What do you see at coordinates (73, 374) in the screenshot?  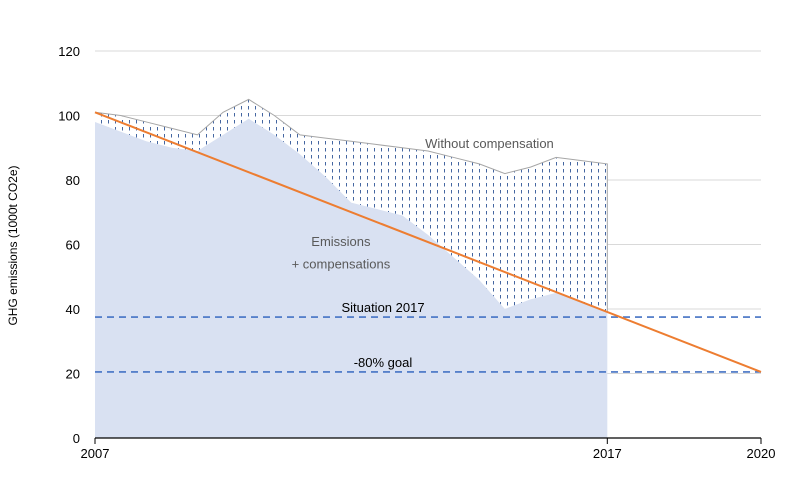 I see `y-tick-label-20: 20` at bounding box center [73, 374].